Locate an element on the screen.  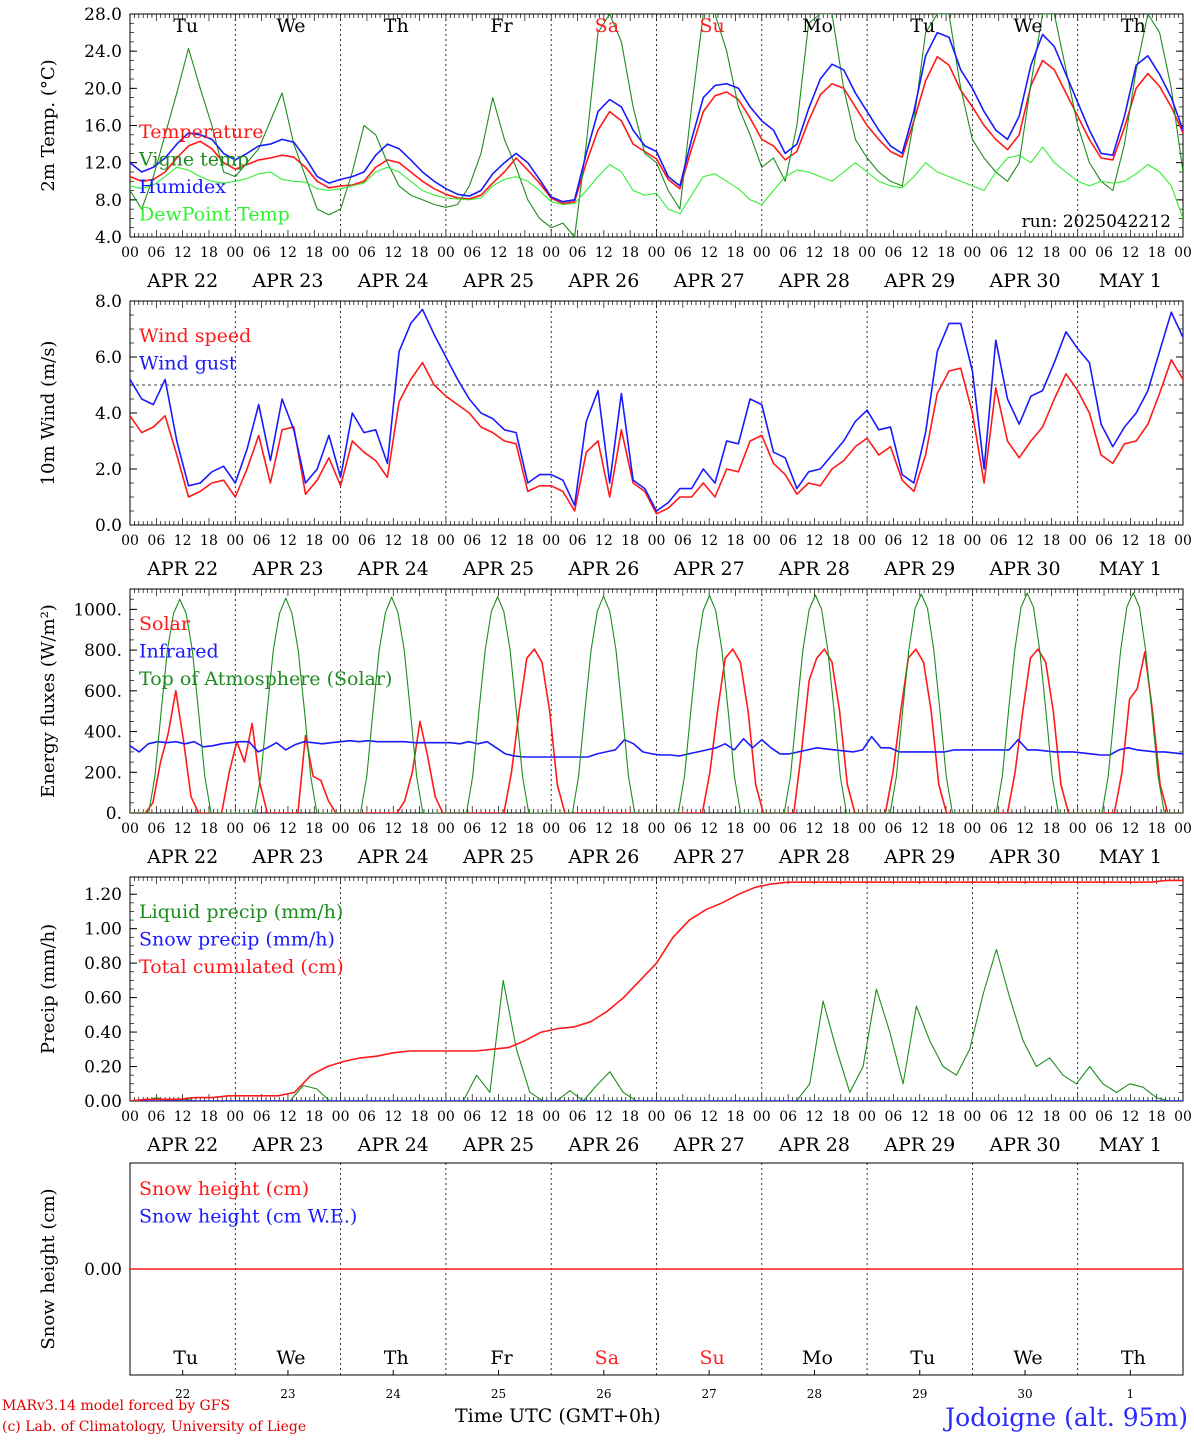
y-tick-label: 800. is located at coordinates (103, 651).